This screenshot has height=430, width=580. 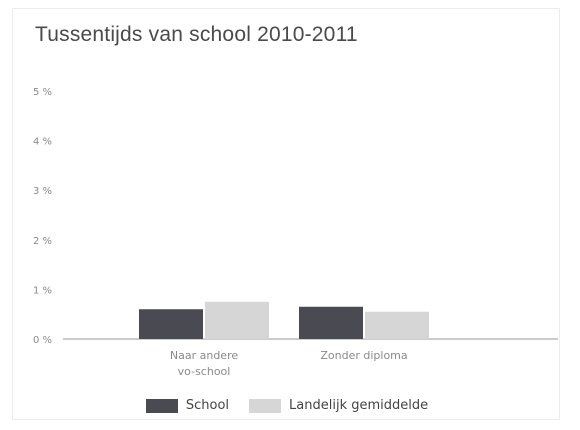 What do you see at coordinates (42, 241) in the screenshot?
I see `y-tick-label: 2 %` at bounding box center [42, 241].